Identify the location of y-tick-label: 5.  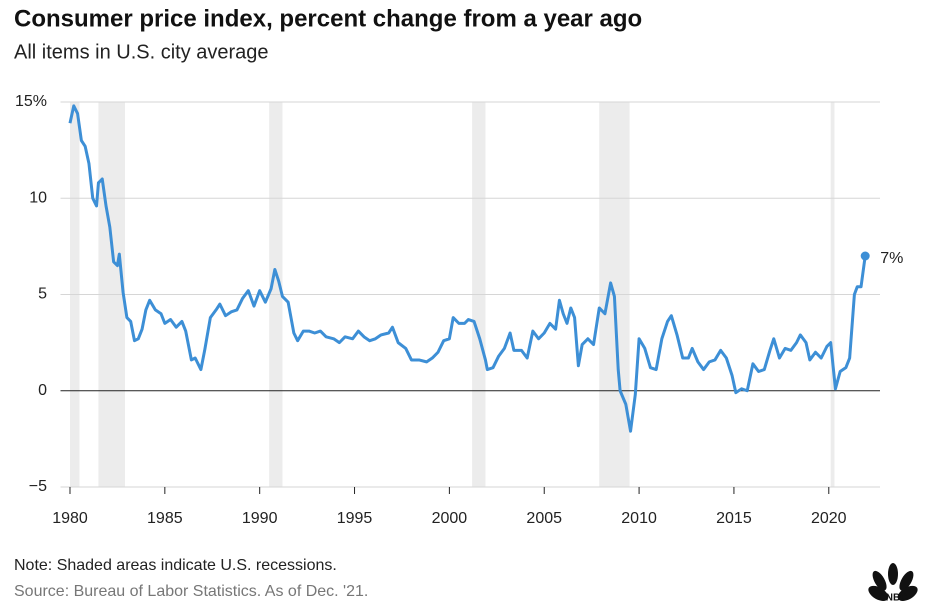
(42, 294).